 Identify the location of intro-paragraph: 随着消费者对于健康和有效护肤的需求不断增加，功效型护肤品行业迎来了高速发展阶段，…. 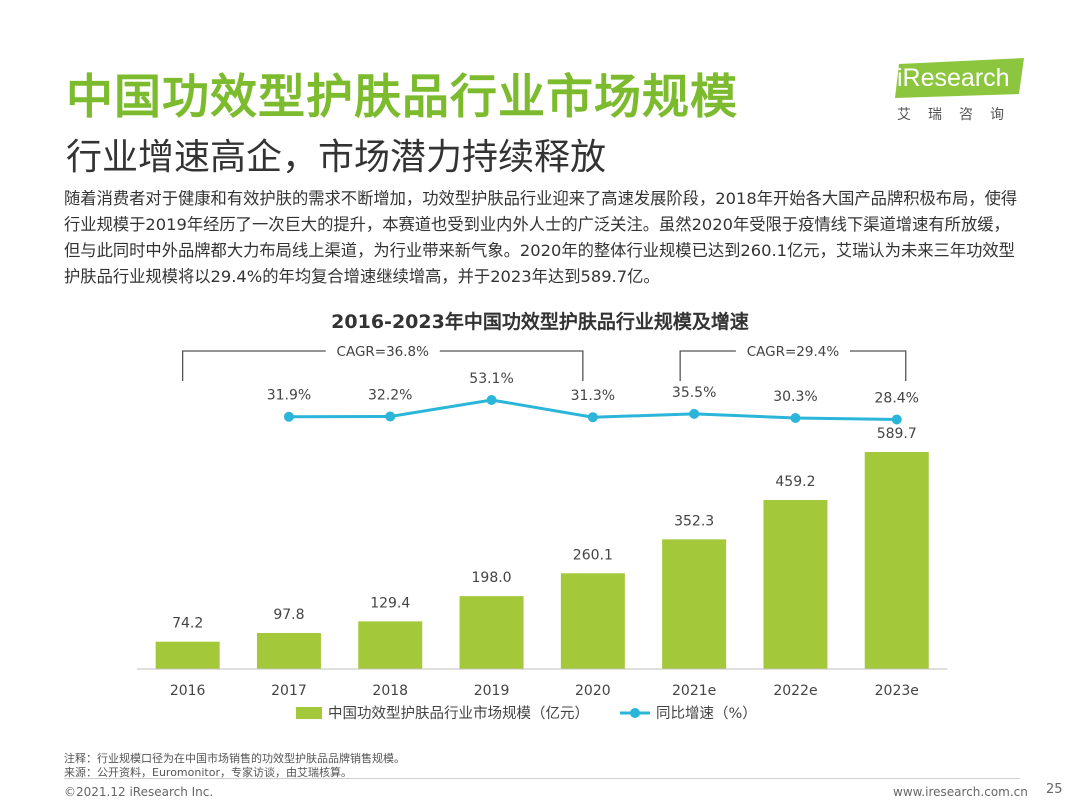
(541, 237).